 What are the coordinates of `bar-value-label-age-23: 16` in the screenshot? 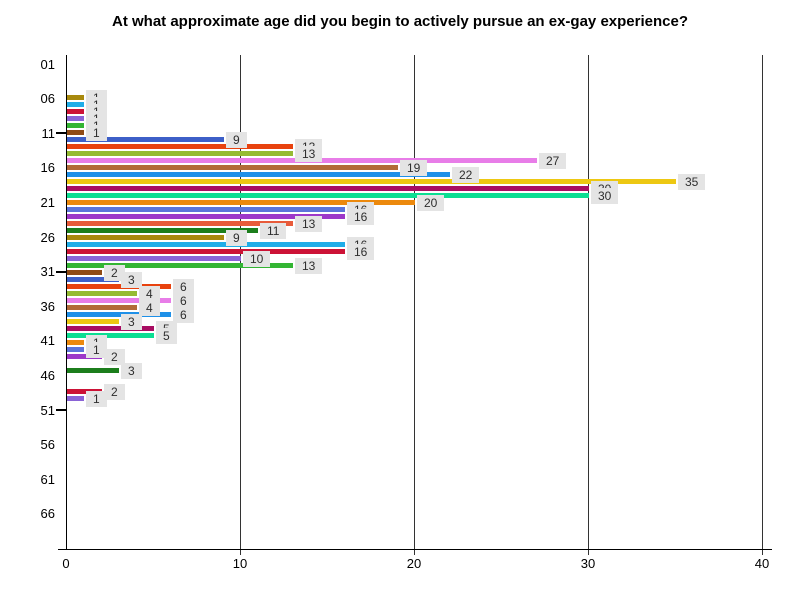 It's located at (361, 217).